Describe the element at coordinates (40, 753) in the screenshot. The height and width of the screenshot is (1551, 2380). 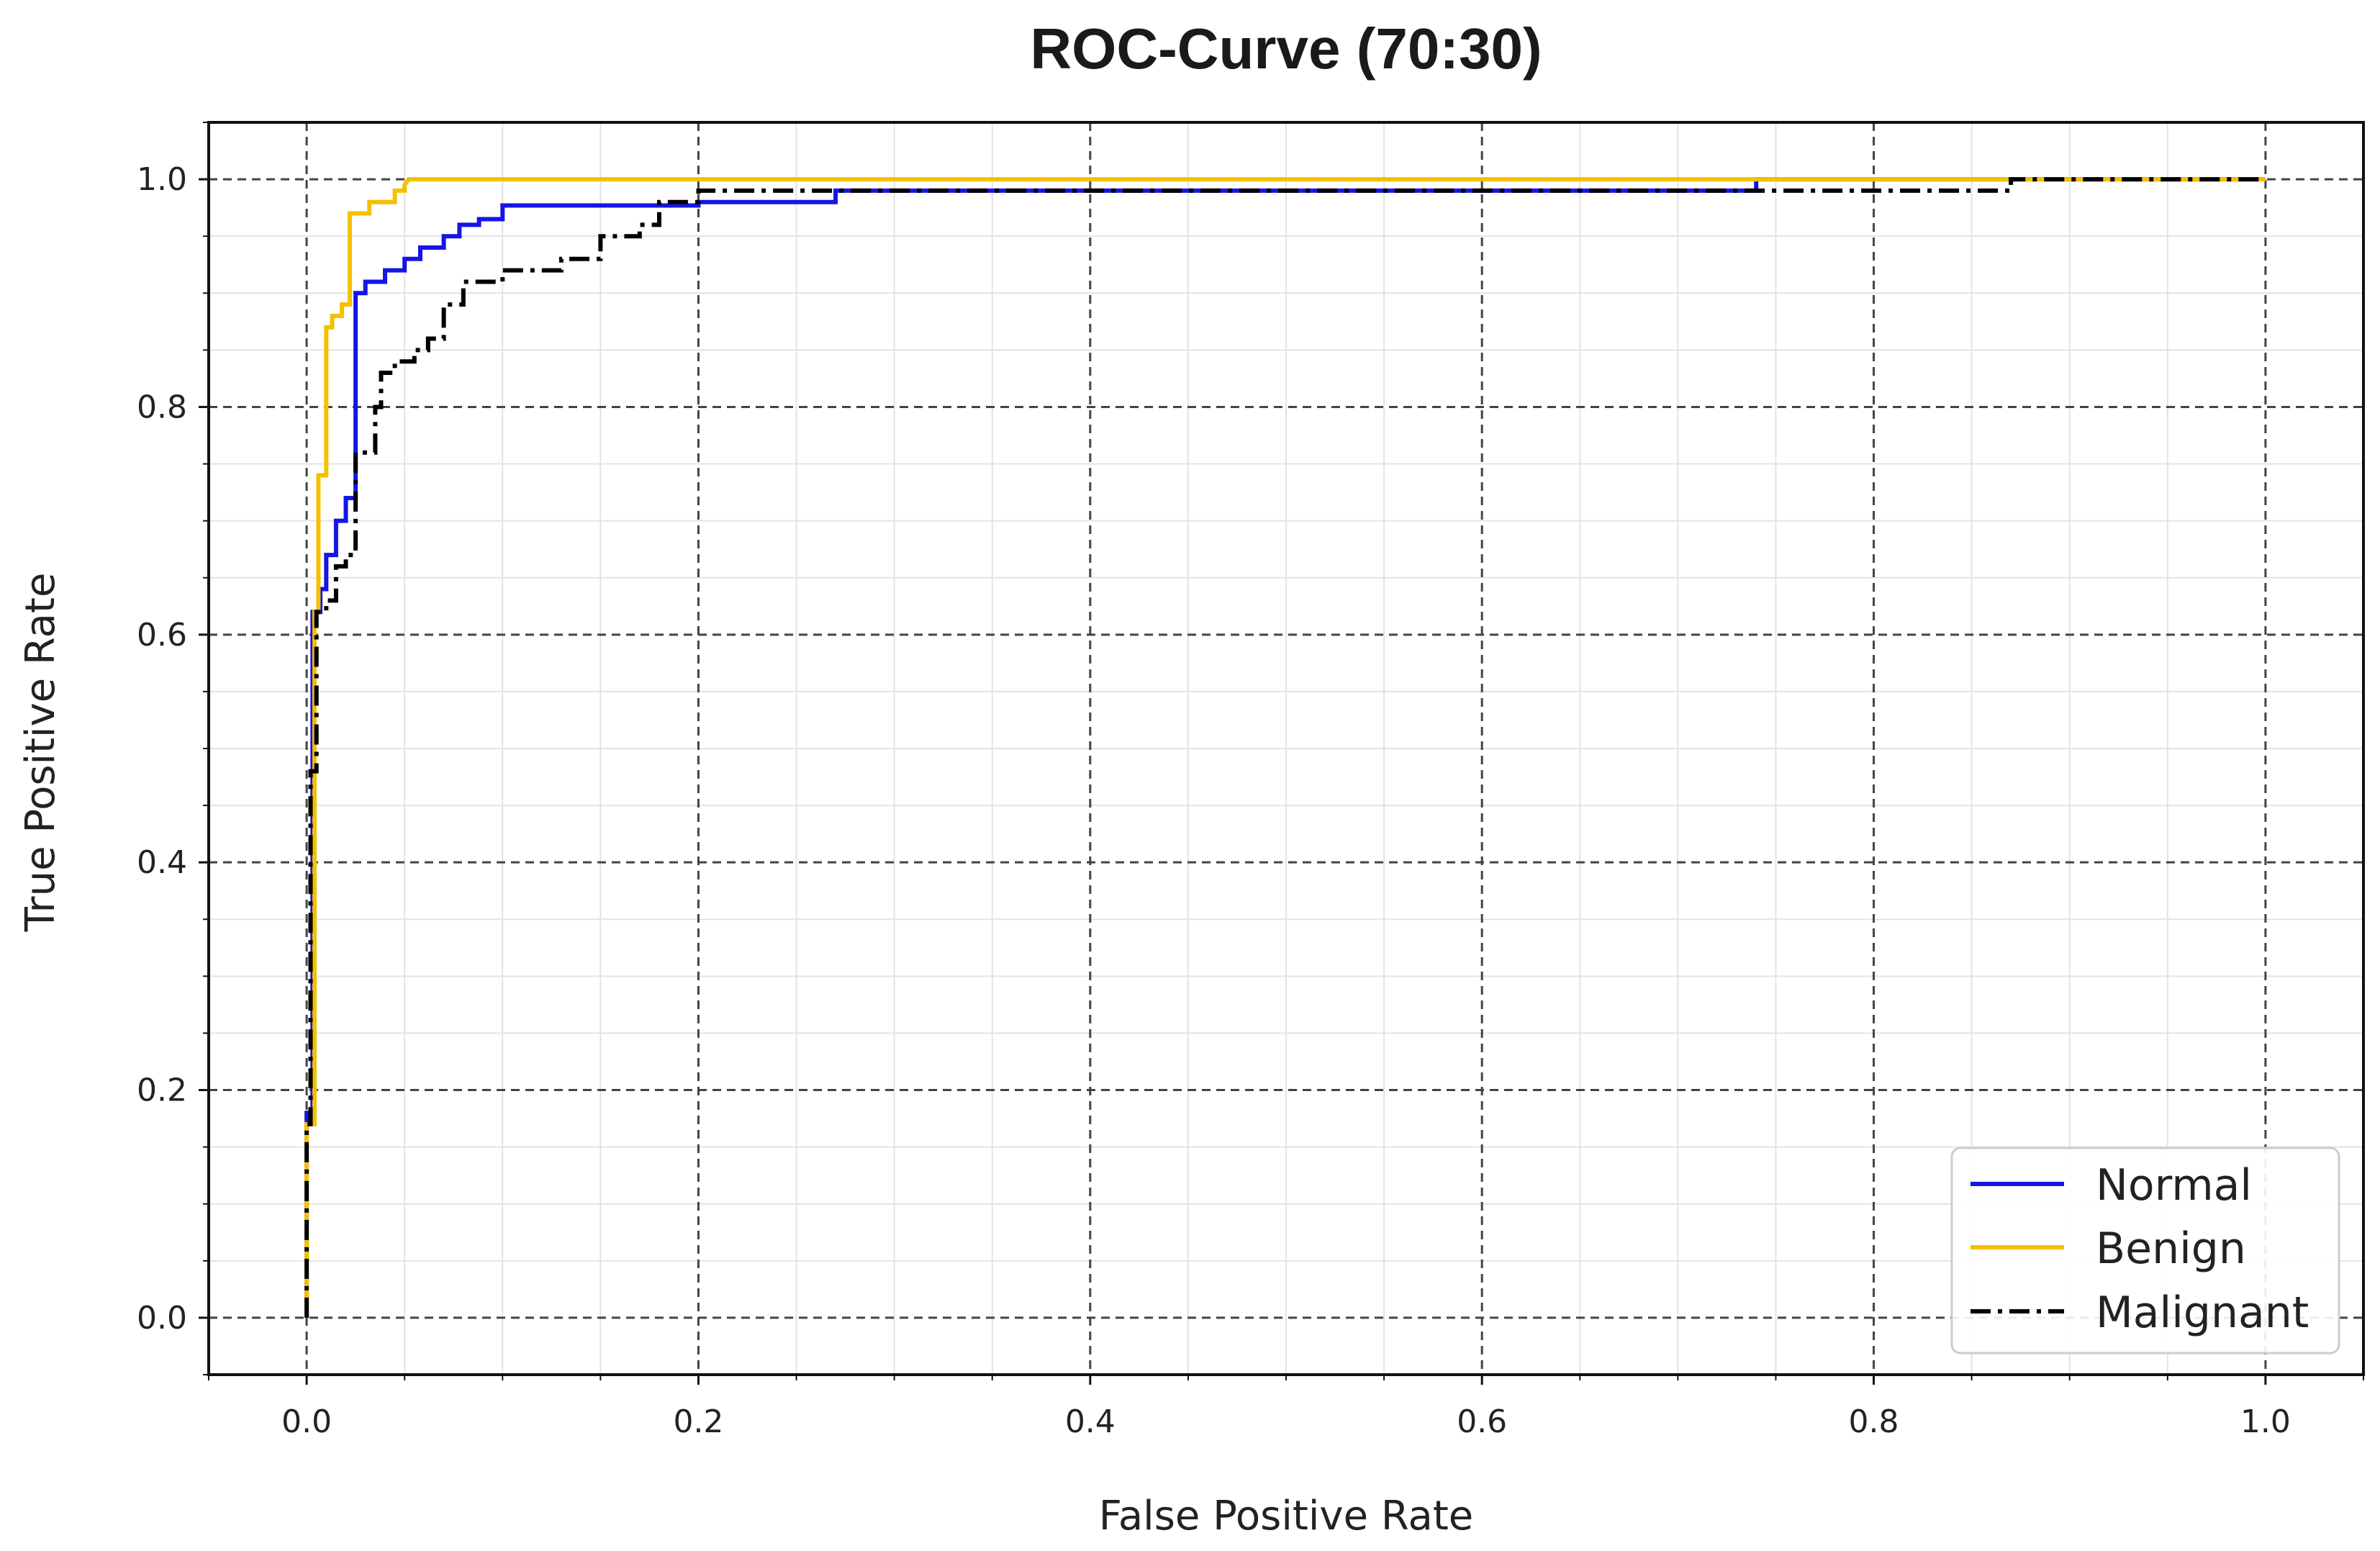
I see `y-axis-label: True Positive Rate` at that location.